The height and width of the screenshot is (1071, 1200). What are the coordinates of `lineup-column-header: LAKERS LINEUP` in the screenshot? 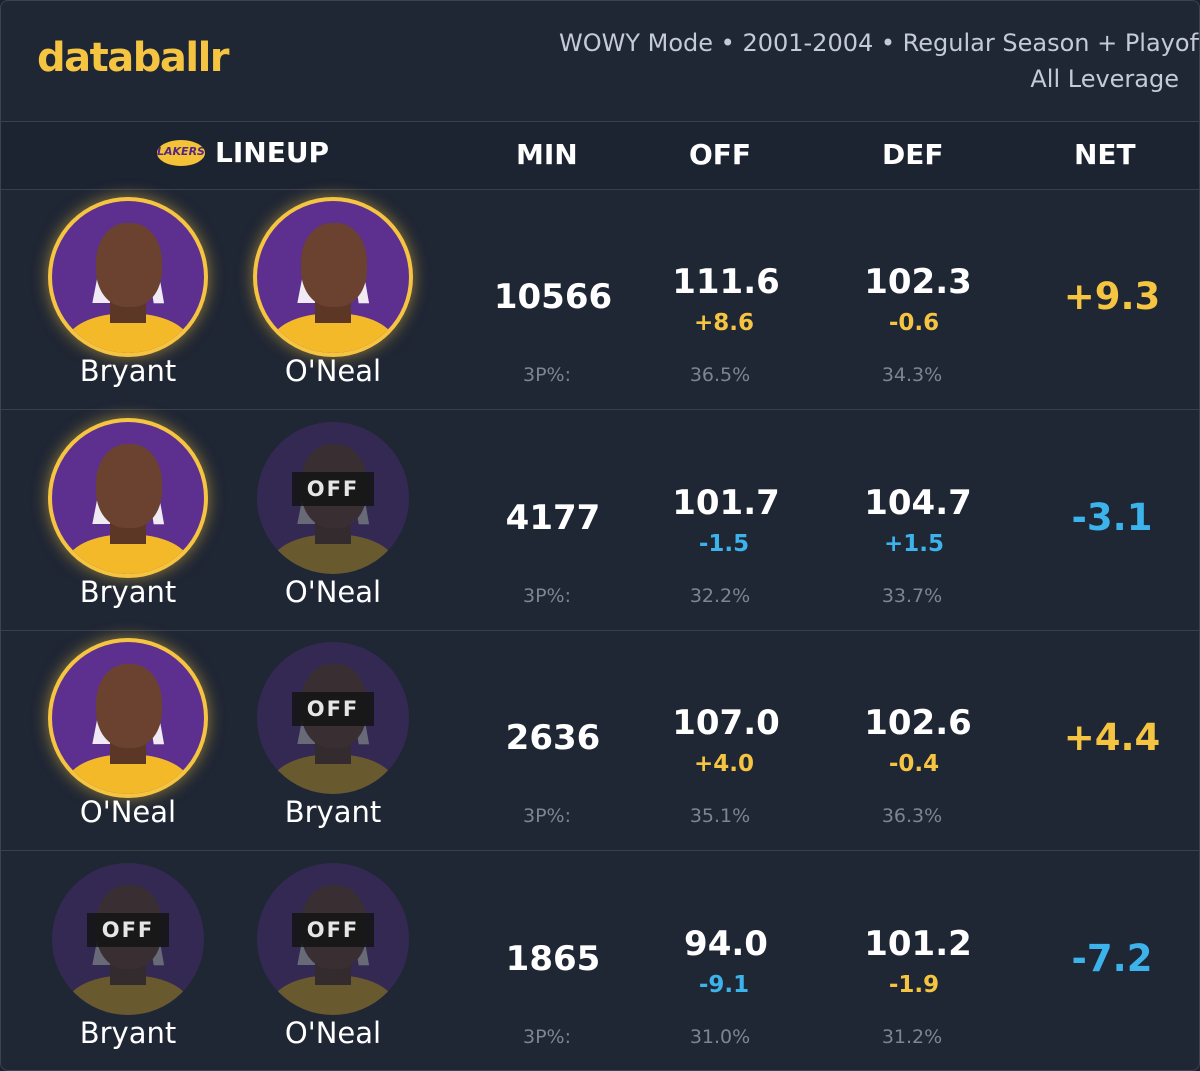 It's located at (243, 152).